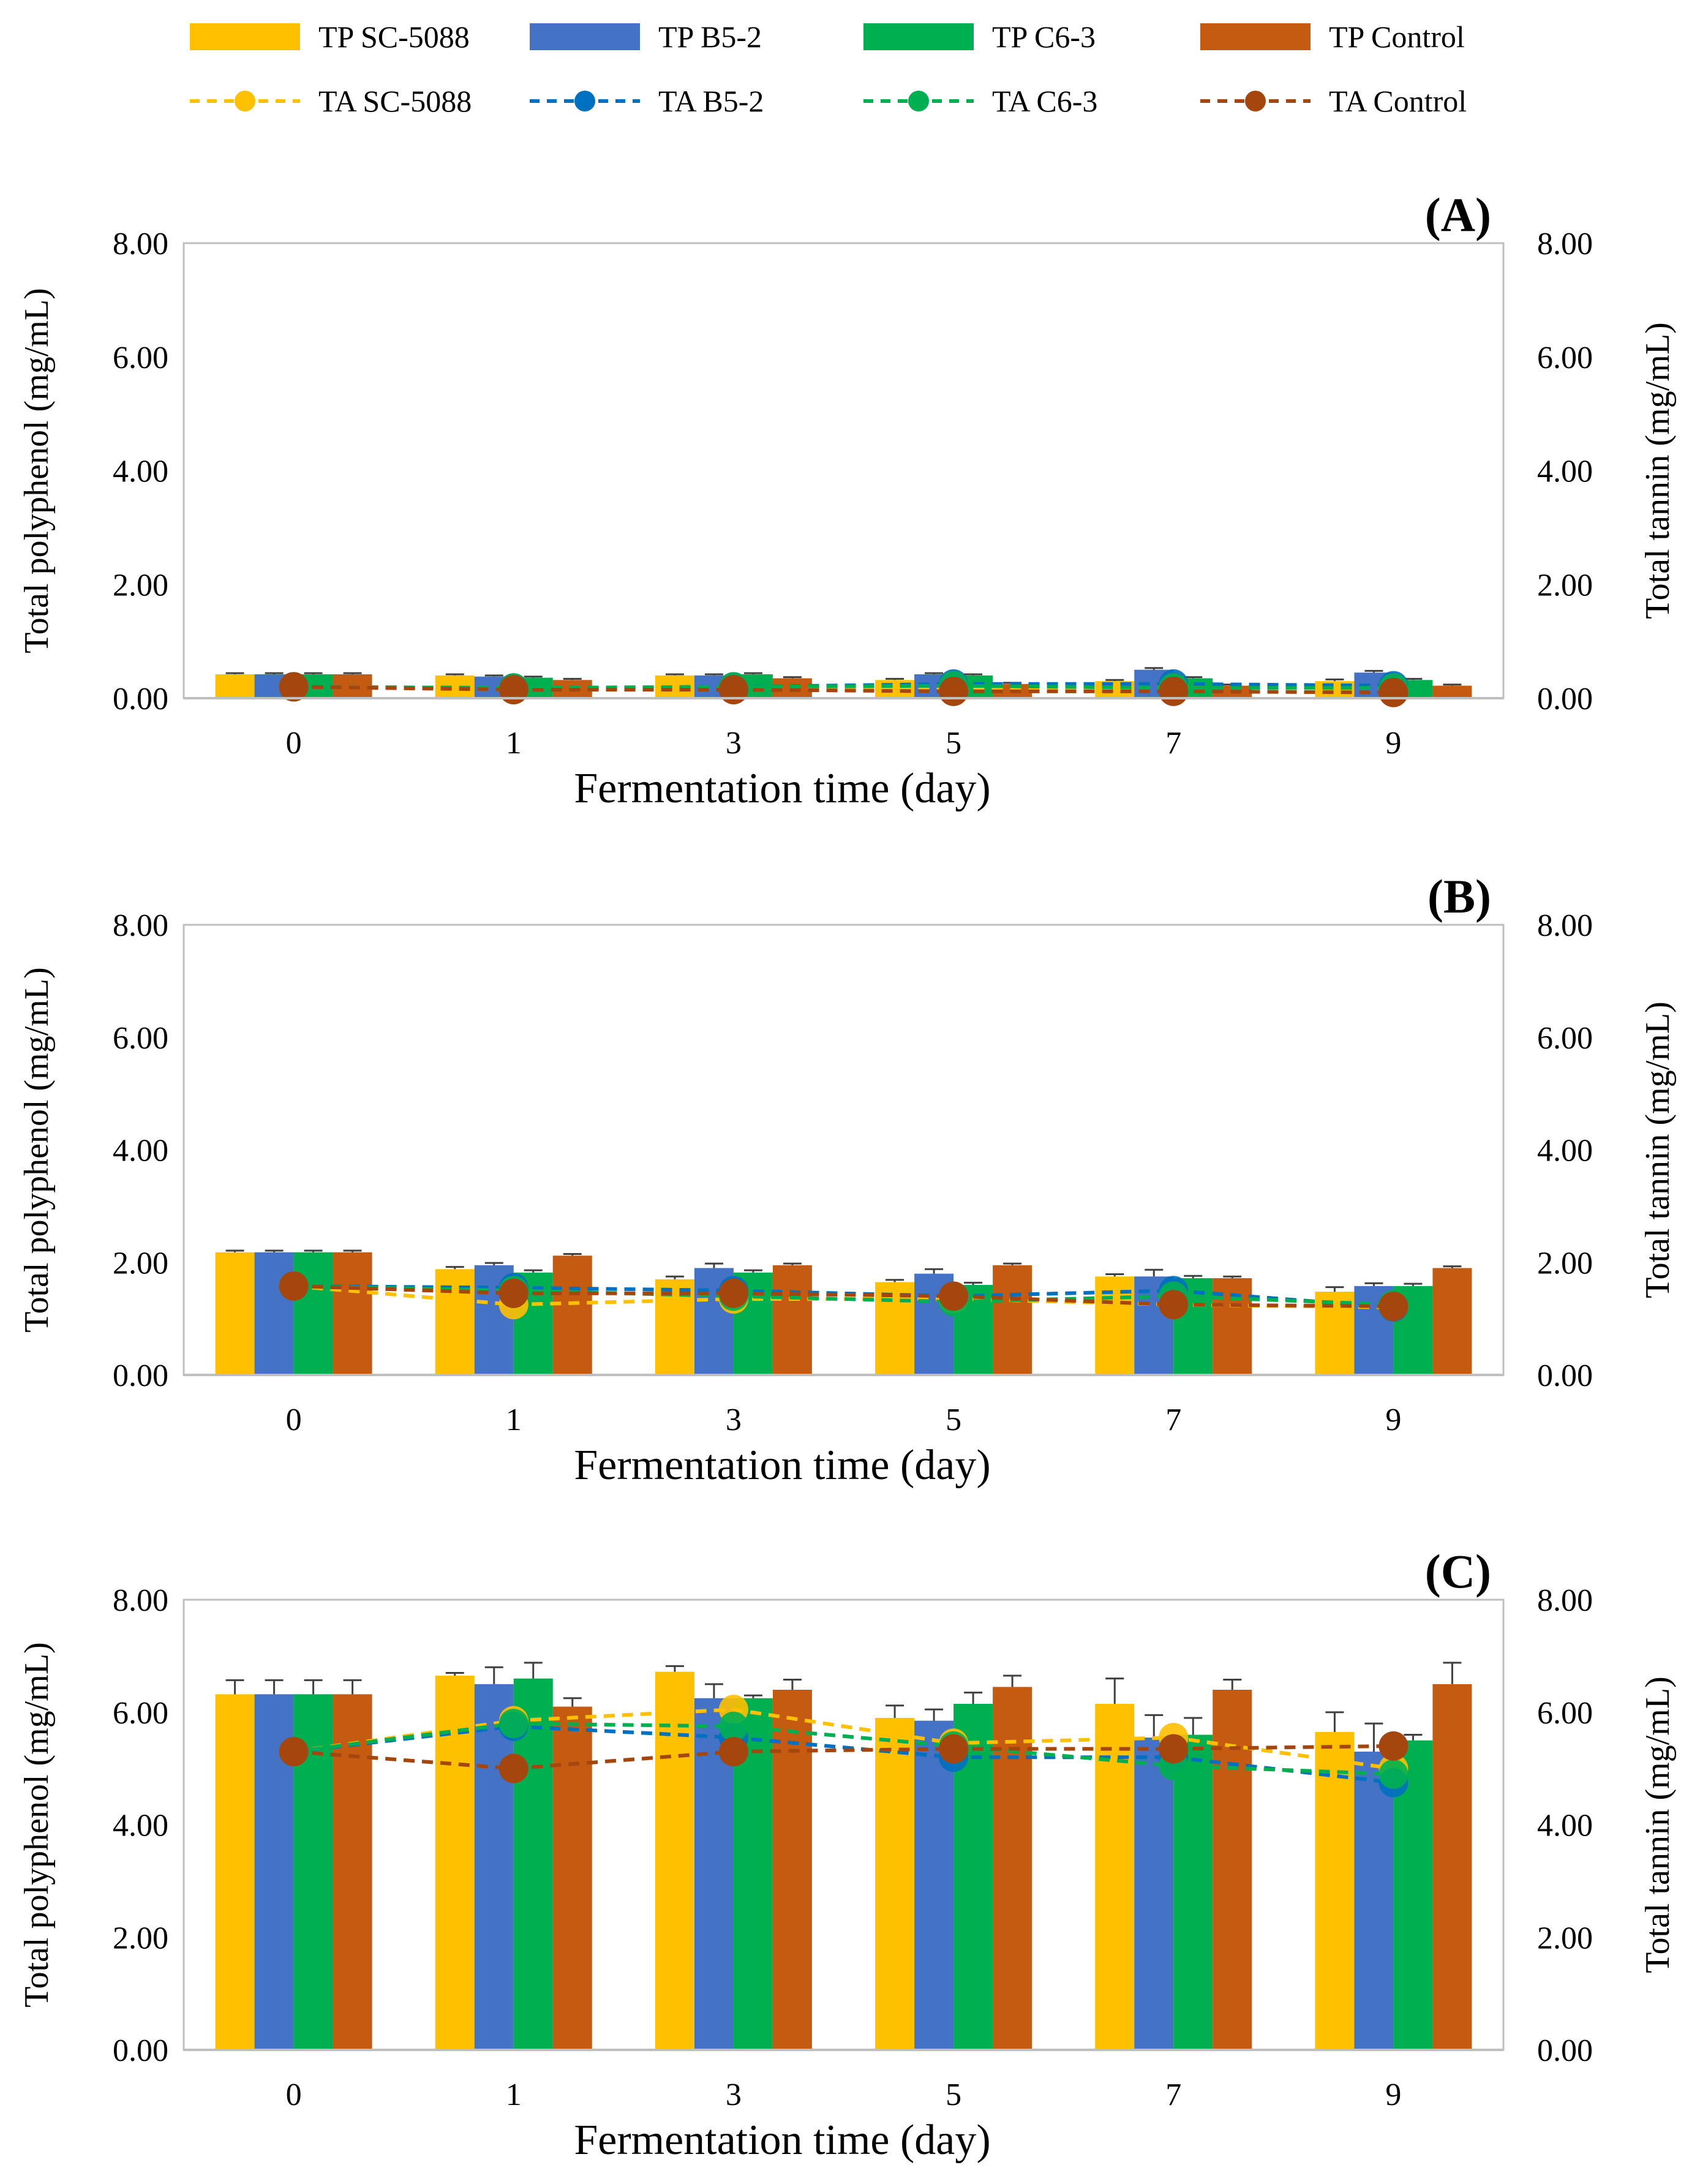  I want to click on x-tick-label: 9, so click(1393, 743).